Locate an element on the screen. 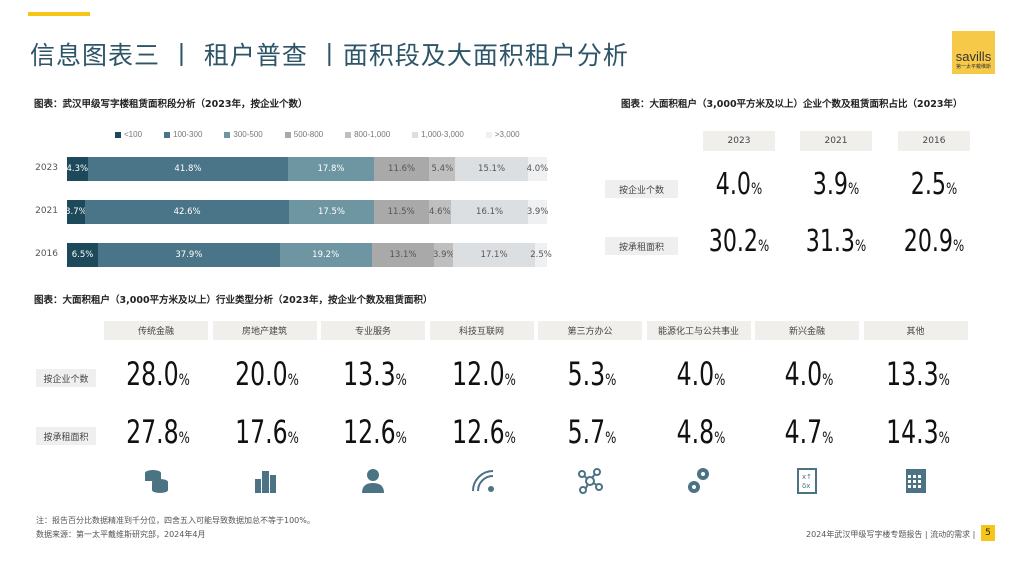 The width and height of the screenshot is (1024, 576). year-header: 2016 is located at coordinates (934, 141).